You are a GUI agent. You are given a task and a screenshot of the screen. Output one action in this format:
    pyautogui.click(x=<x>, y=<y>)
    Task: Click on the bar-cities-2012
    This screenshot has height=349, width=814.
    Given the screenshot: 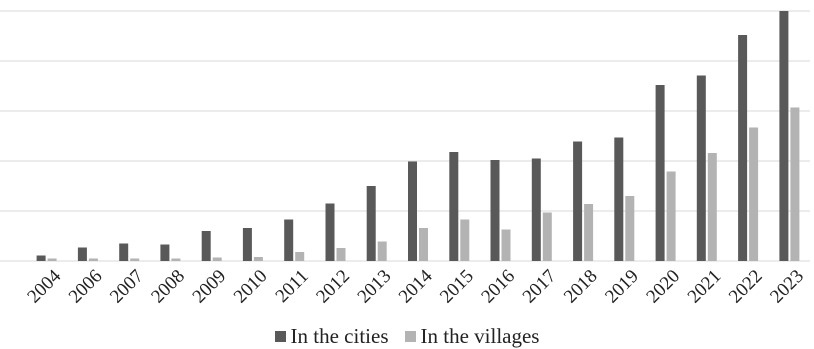 What is the action you would take?
    pyautogui.click(x=330, y=232)
    